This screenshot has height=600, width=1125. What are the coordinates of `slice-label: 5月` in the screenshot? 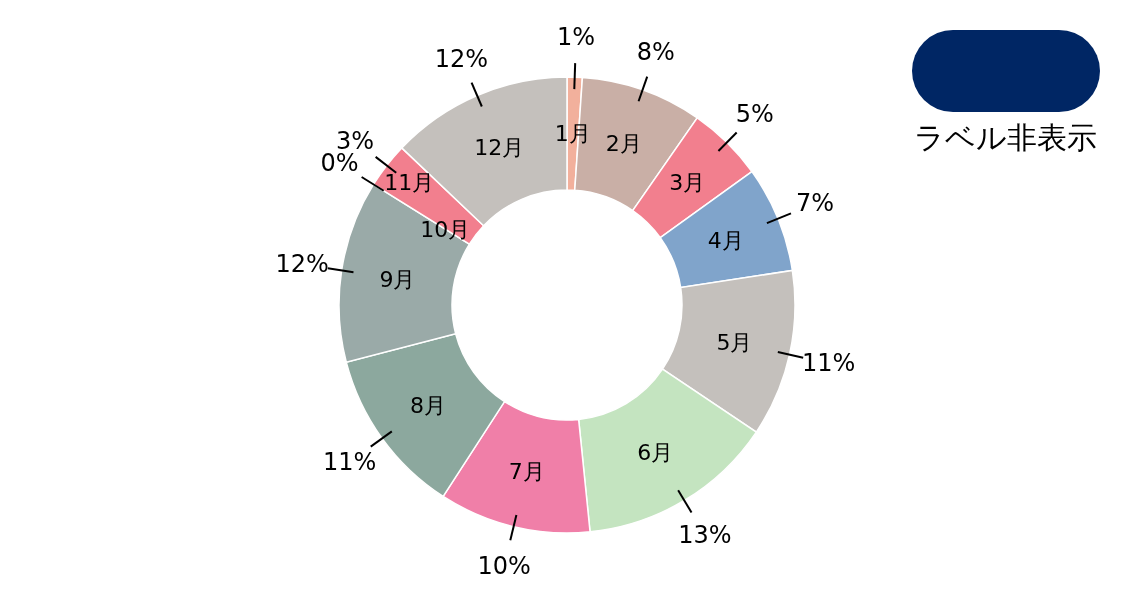 It's located at (734, 342).